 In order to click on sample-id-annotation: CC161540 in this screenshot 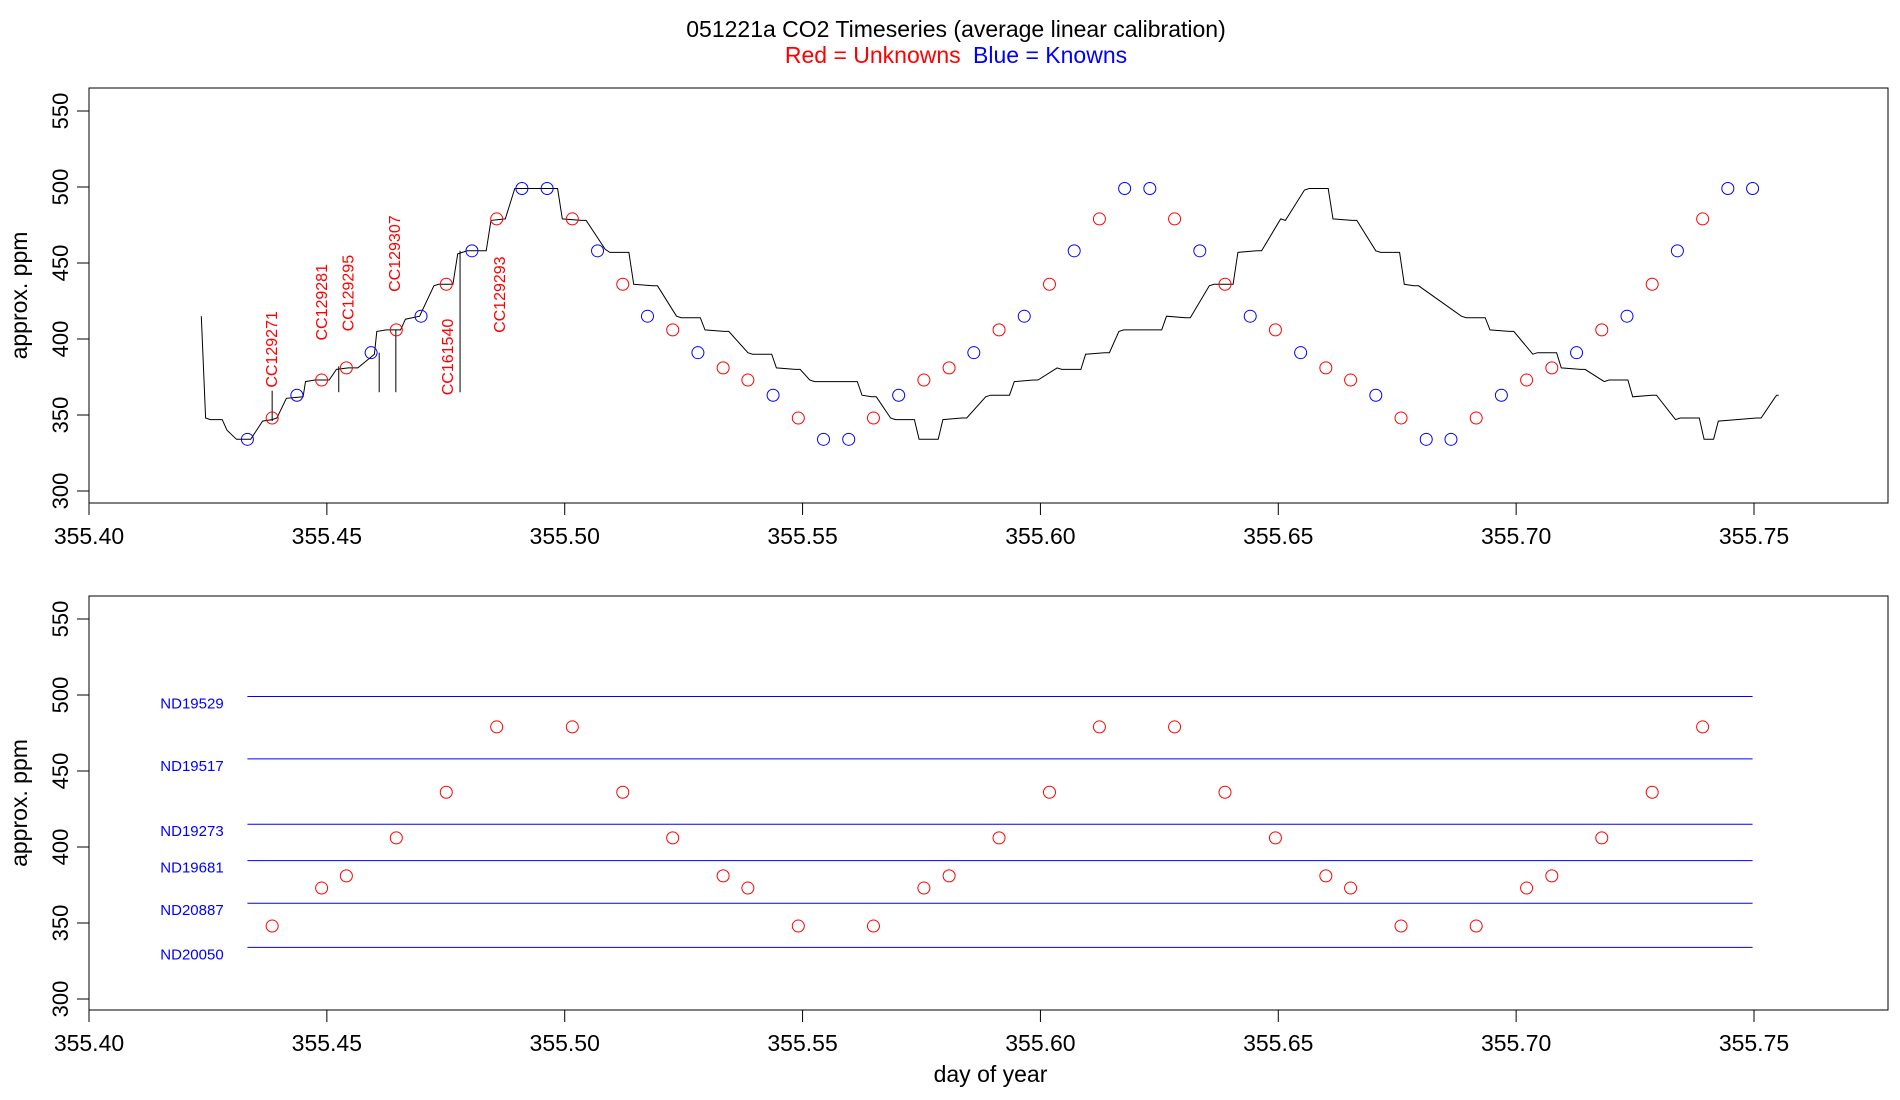, I will do `click(448, 357)`.